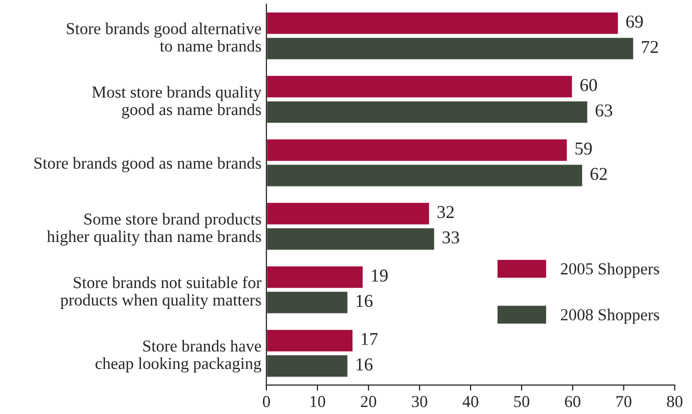 This screenshot has height=414, width=692. What do you see at coordinates (584, 148) in the screenshot?
I see `data-label: 59` at bounding box center [584, 148].